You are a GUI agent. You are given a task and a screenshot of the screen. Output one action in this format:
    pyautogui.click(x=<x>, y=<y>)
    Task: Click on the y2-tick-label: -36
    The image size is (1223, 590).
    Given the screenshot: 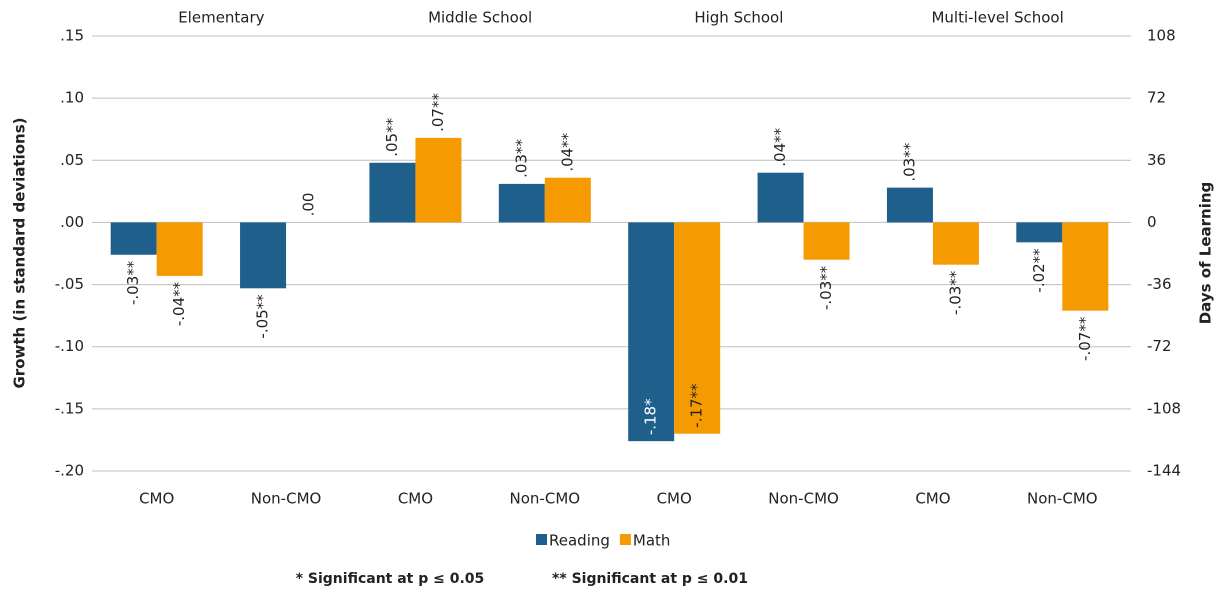 What is the action you would take?
    pyautogui.click(x=1159, y=284)
    